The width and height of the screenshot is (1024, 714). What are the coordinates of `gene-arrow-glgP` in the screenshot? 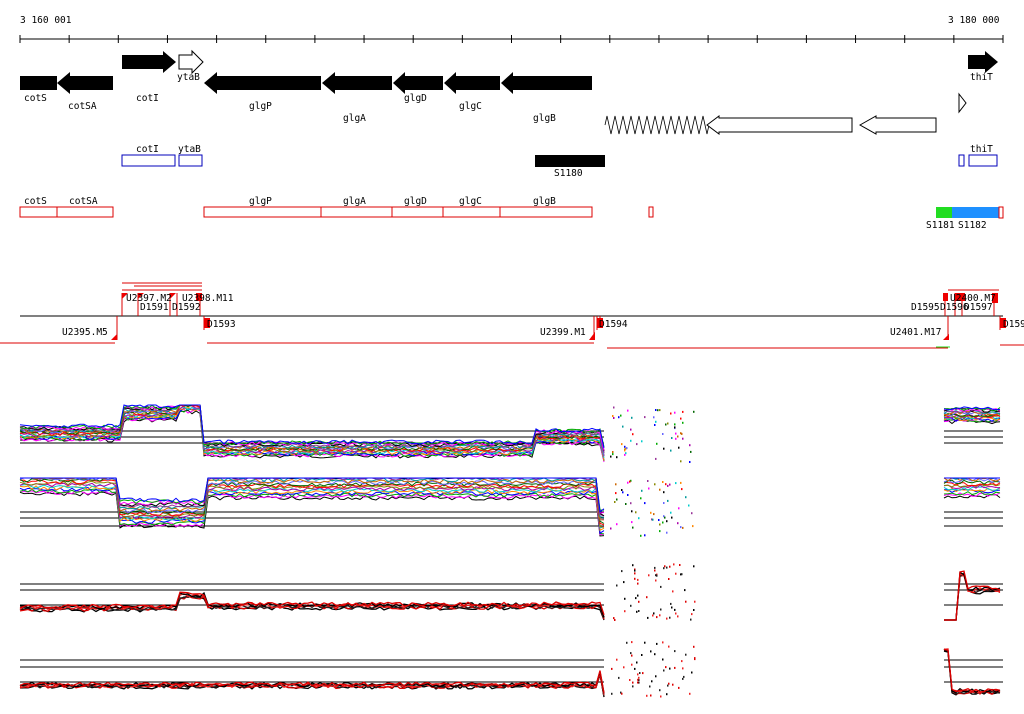 It's located at (262, 83).